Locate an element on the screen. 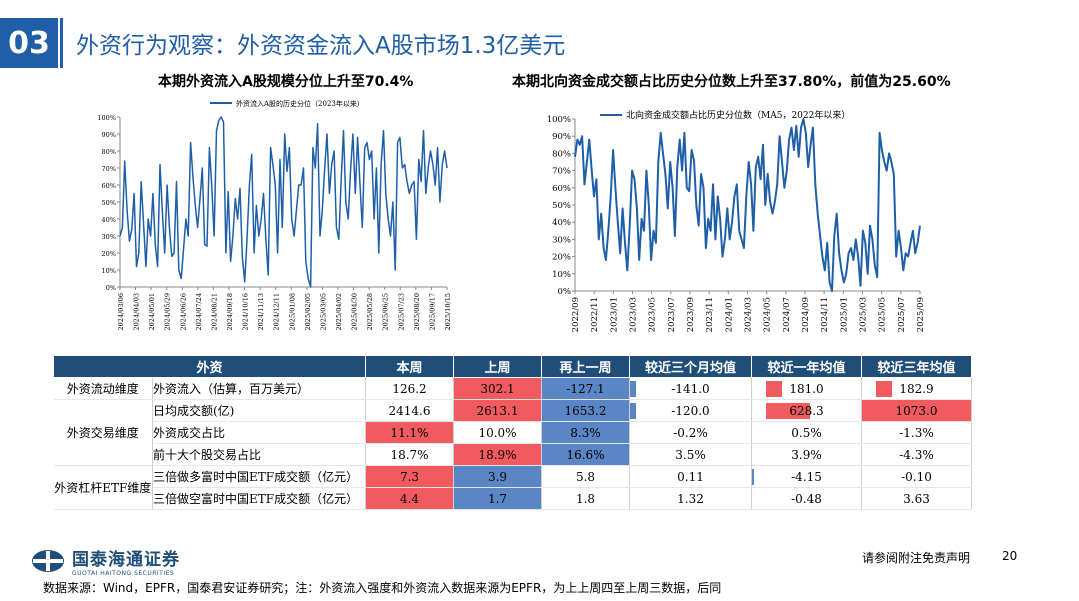 Image resolution: width=1079 pixels, height=601 pixels. value-cell: 302.1 is located at coordinates (497, 388).